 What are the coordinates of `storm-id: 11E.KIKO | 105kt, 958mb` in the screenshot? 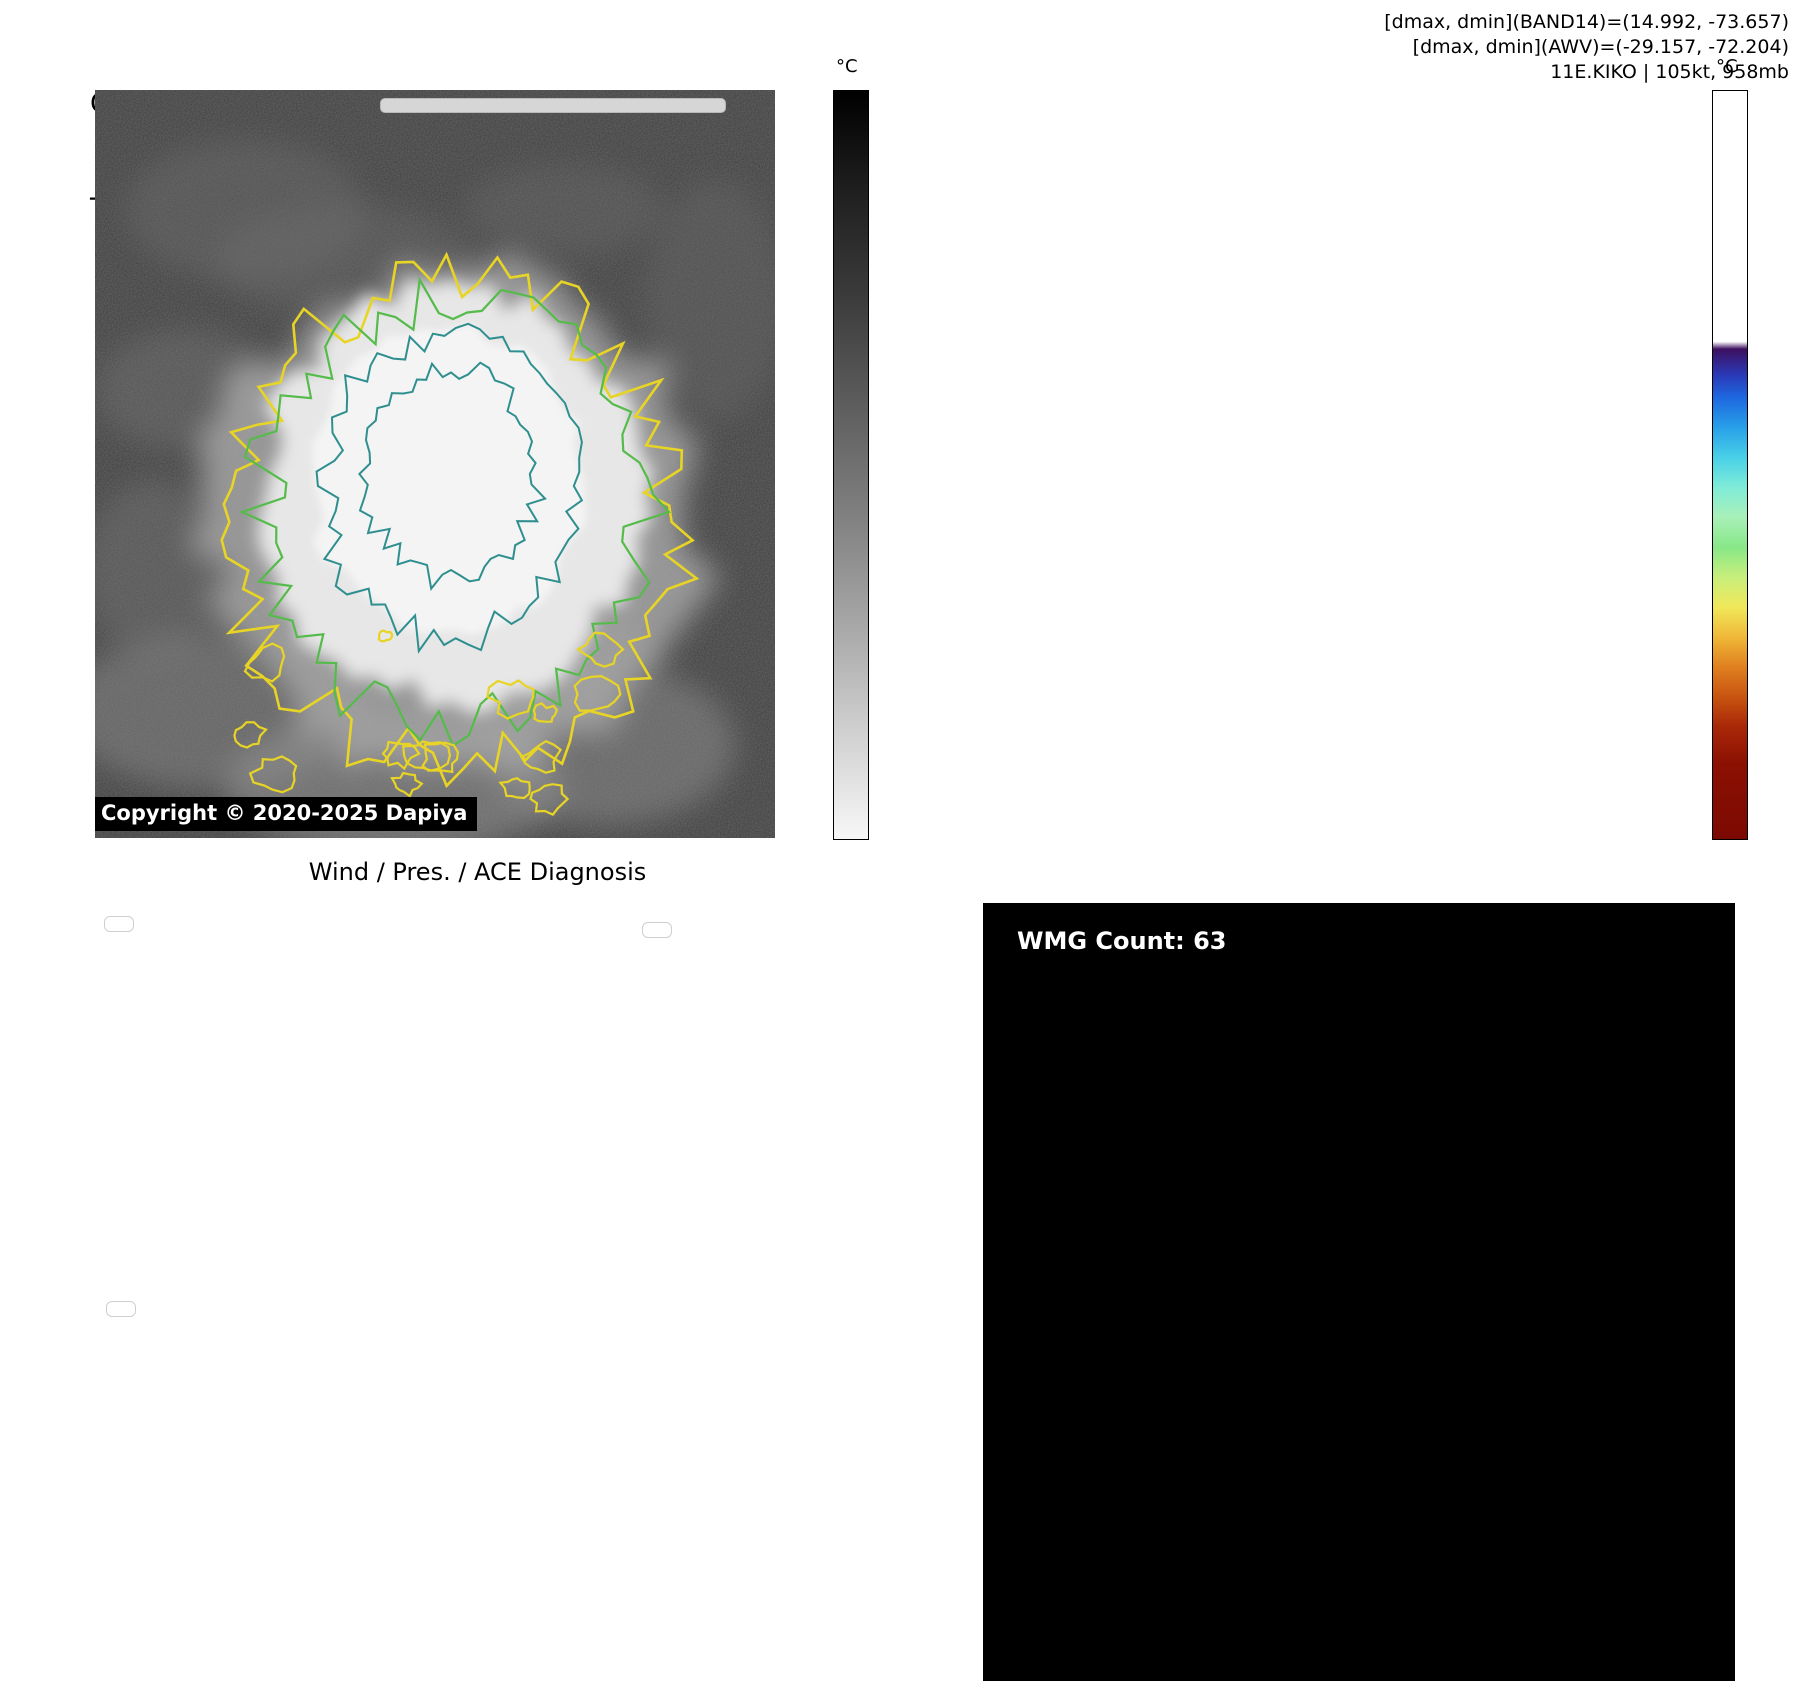 It's located at (1669, 72).